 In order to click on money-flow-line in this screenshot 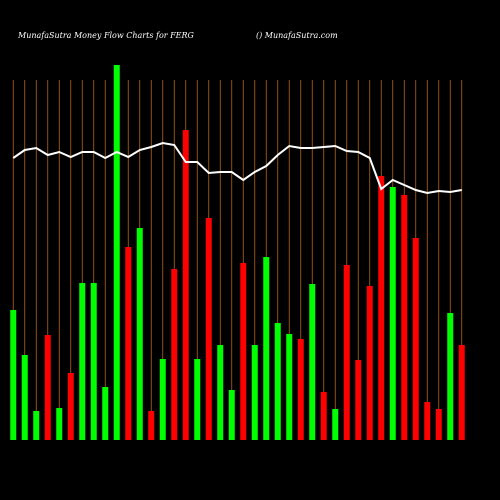, I will do `click(237, 168)`.